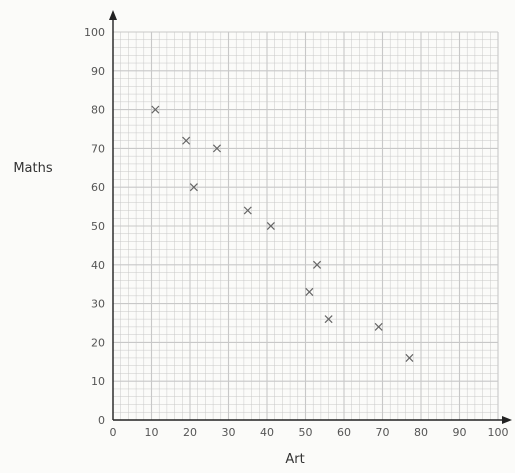 The width and height of the screenshot is (515, 473). I want to click on y-tick-label: 60, so click(98, 187).